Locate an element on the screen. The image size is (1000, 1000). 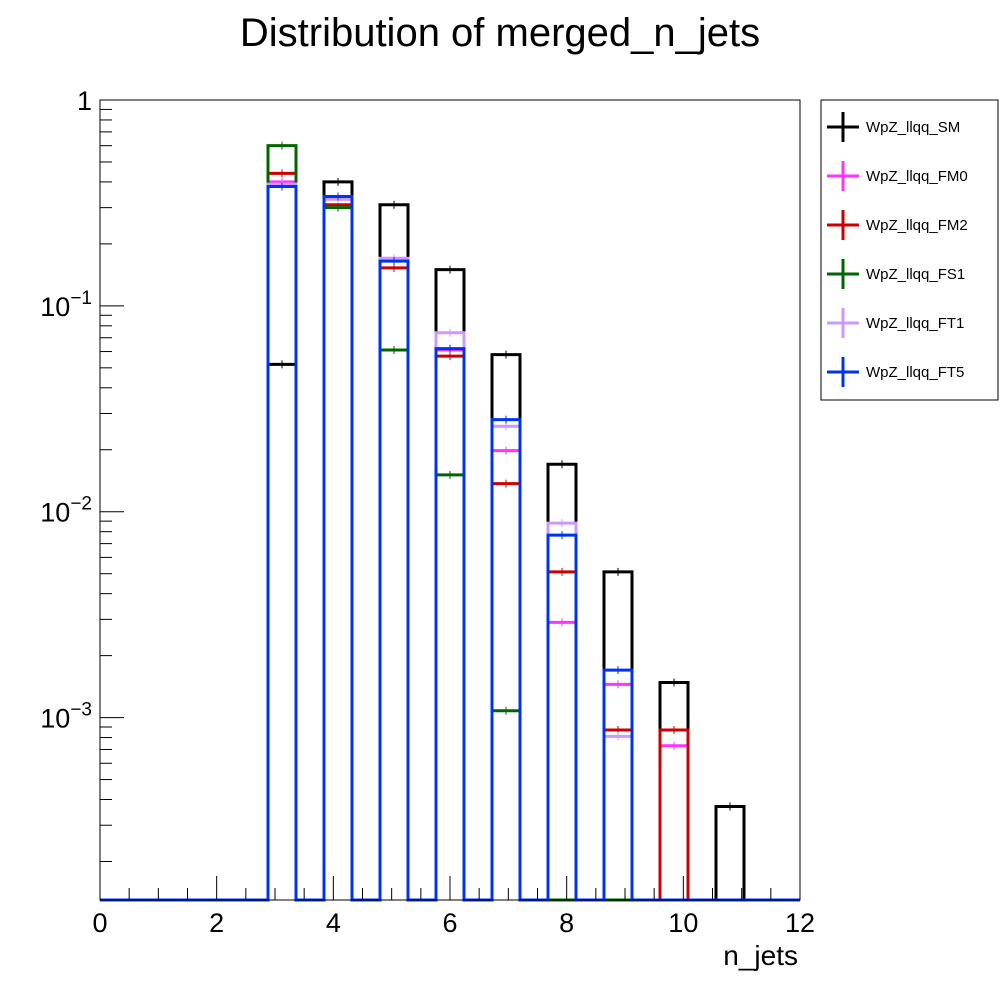
legend-label: WpZ_llqq_FM2 is located at coordinates (917, 225).